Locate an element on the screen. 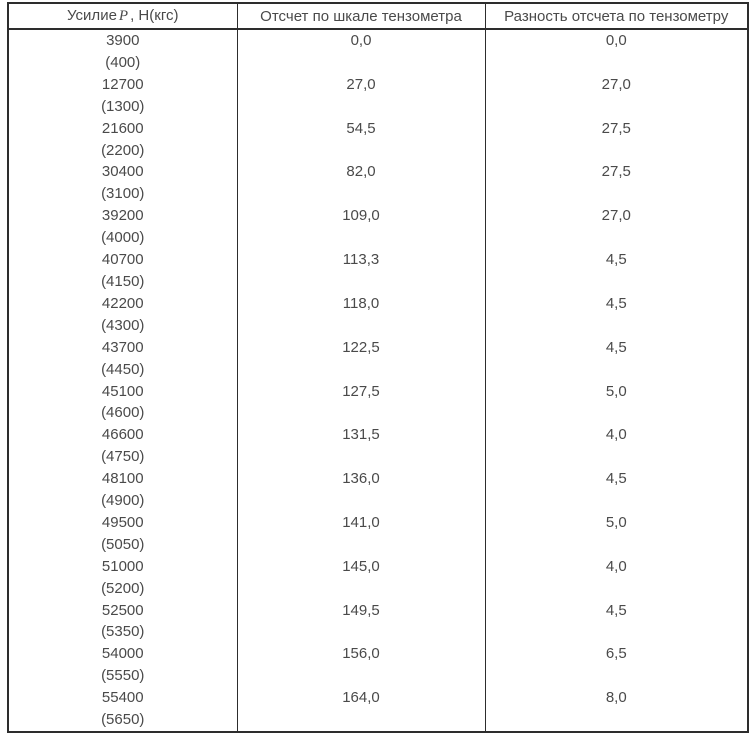 The height and width of the screenshot is (735, 750). force-n-value: 40700 is located at coordinates (122, 260).